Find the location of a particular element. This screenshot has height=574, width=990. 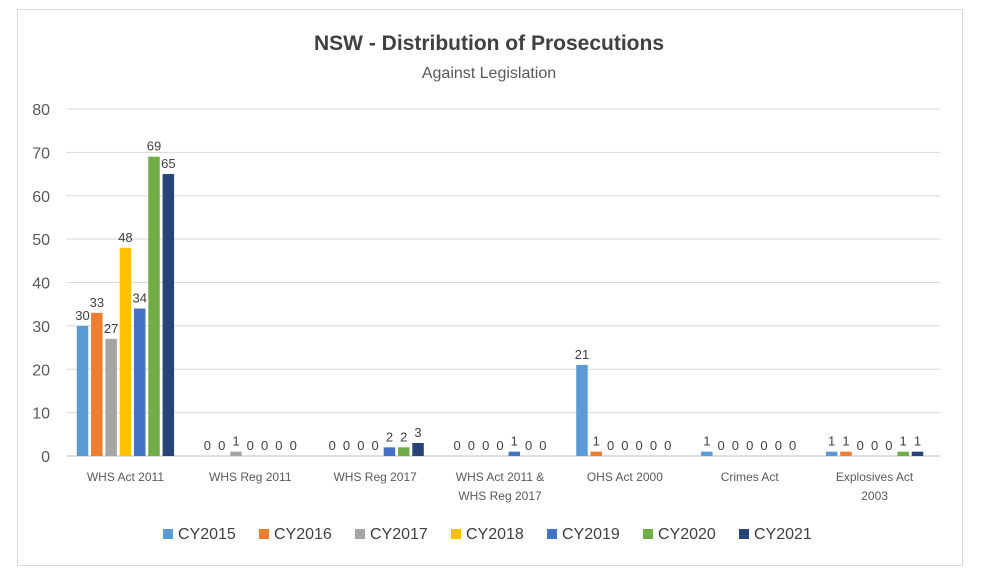

x-tick-label: WHS Reg 2011 is located at coordinates (250, 477).